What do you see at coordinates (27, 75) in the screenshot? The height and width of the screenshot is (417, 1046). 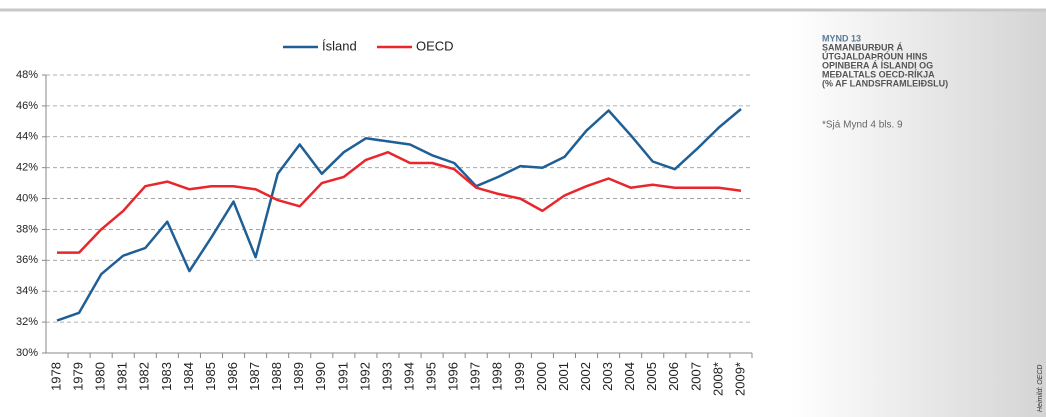 I see `y-tick-label: 48%` at bounding box center [27, 75].